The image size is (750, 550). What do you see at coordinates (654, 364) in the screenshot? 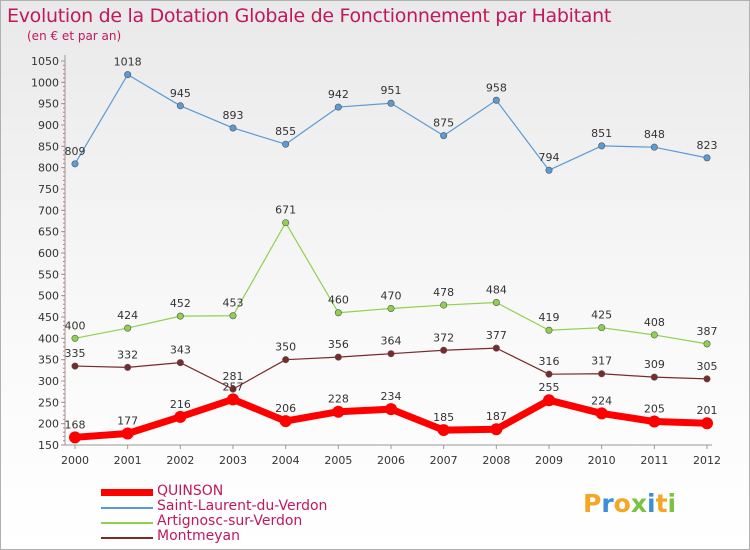
I see `data-label: 309` at bounding box center [654, 364].